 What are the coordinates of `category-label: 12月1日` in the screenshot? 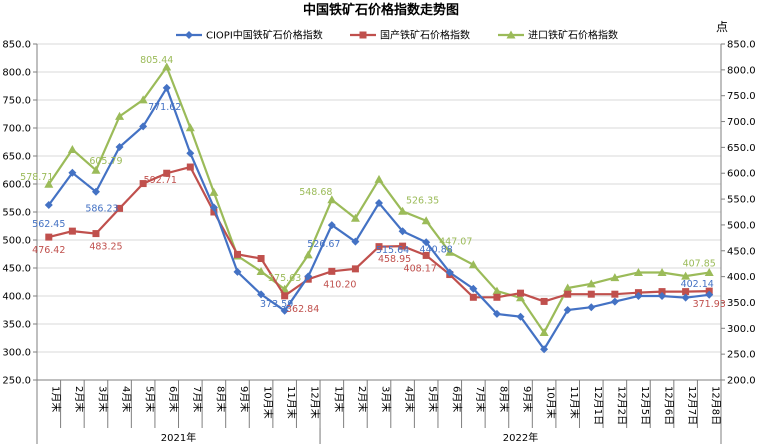 It's located at (598, 405).